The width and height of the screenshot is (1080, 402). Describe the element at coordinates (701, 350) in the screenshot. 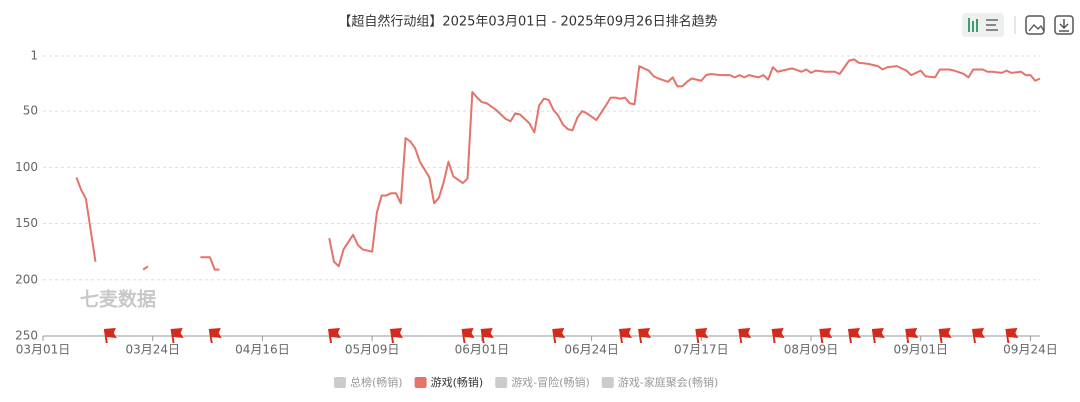

I see `x-tick-label: 07月17日` at that location.